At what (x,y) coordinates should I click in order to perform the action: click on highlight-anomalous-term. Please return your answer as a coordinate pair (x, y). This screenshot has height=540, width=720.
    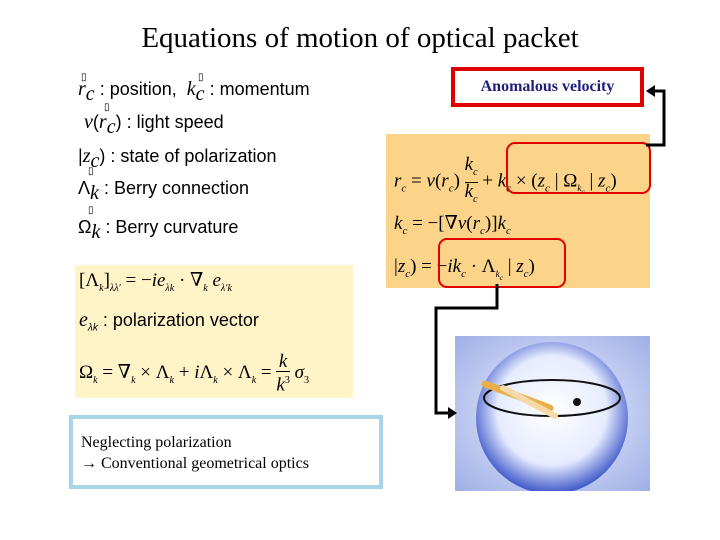
    Looking at the image, I should click on (578, 168).